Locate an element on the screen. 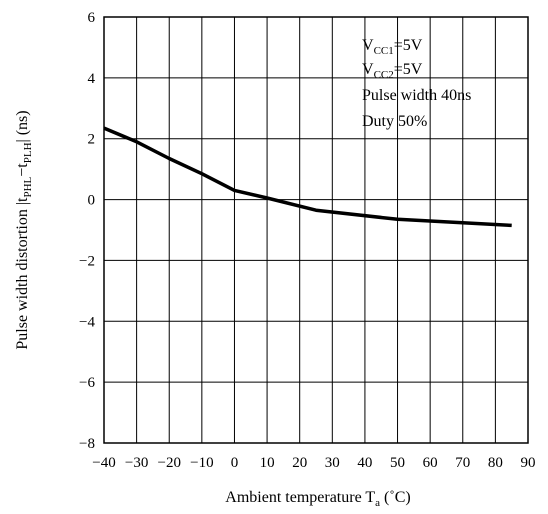 Image resolution: width=548 pixels, height=514 pixels. annotation-duty: Duty 50% is located at coordinates (394, 121).